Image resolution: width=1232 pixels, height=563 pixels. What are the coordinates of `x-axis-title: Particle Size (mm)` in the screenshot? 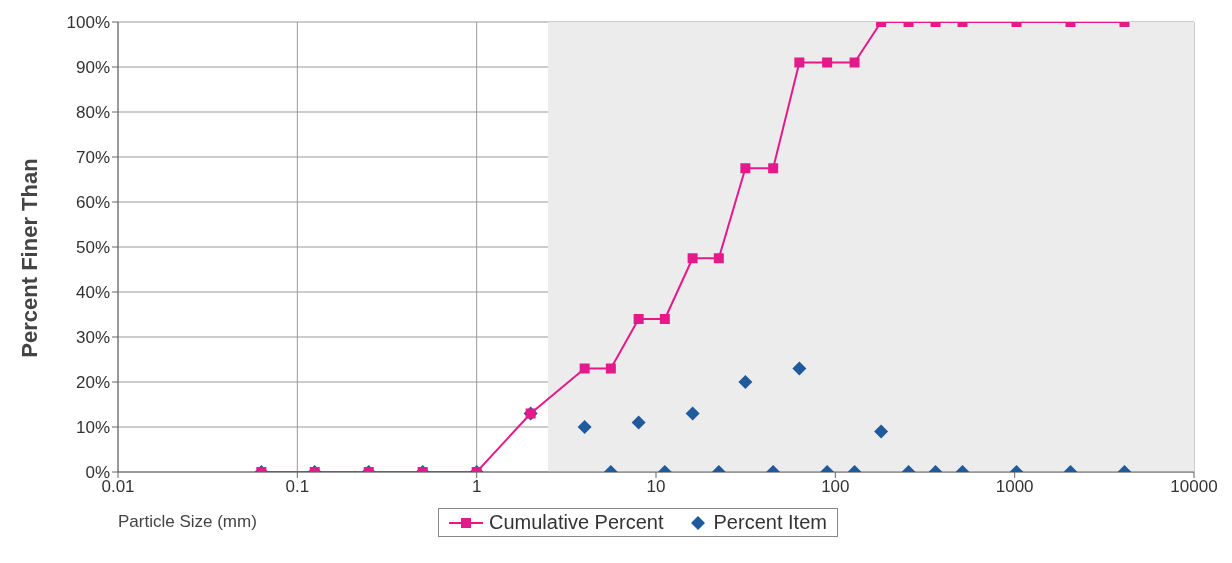 It's located at (187, 522).